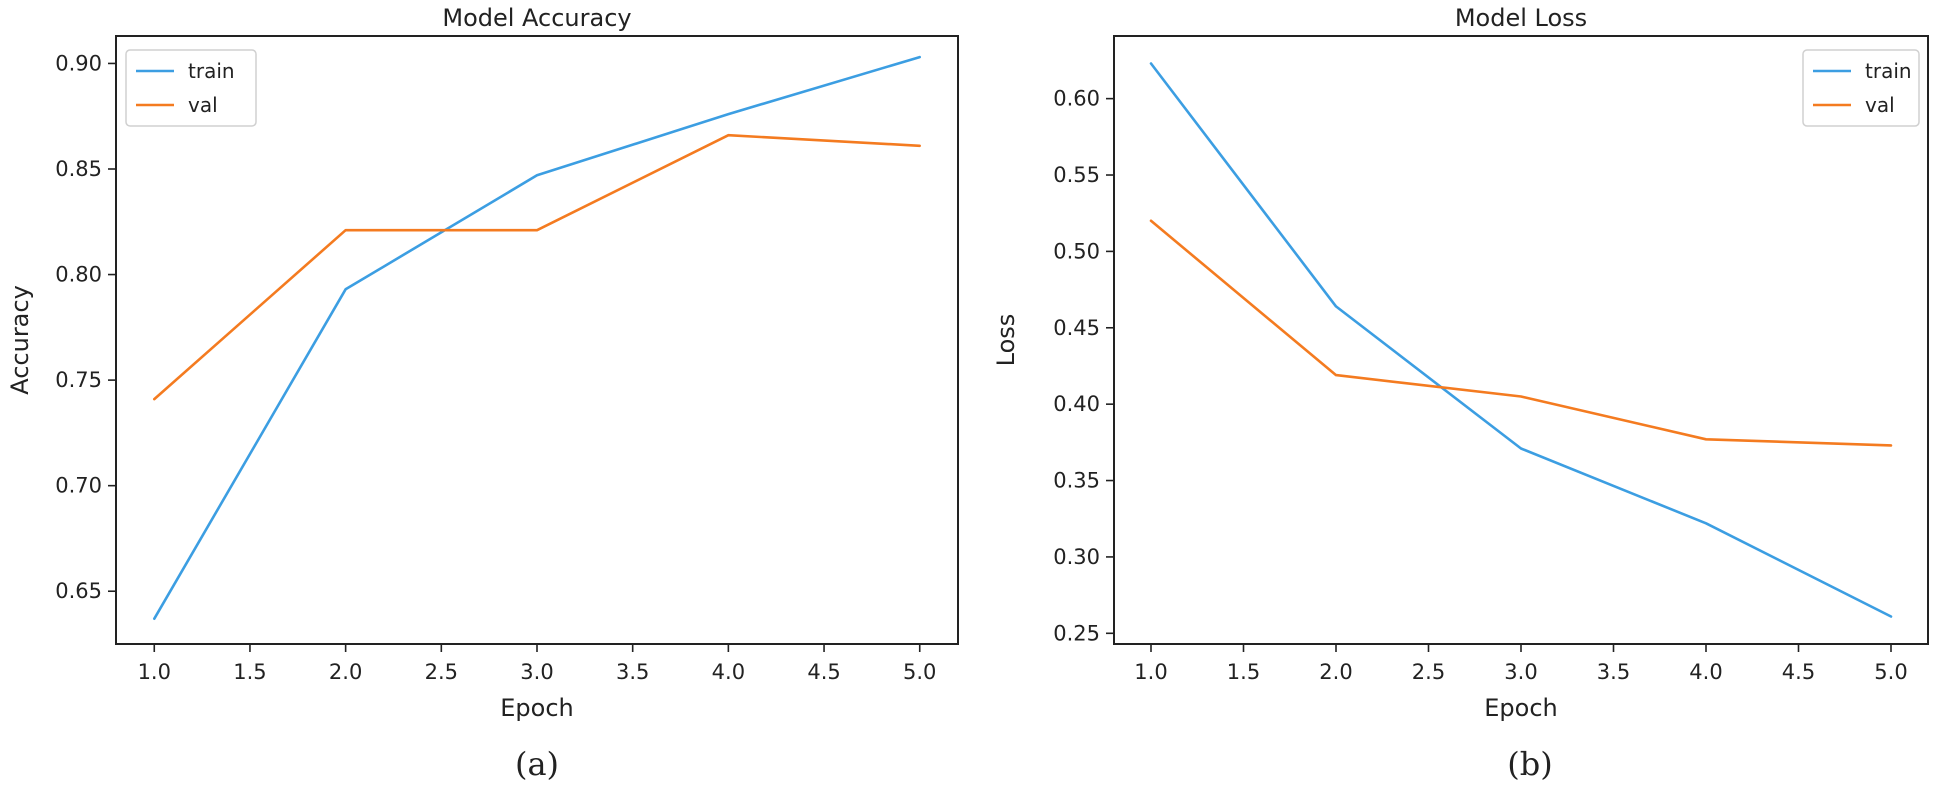  Describe the element at coordinates (20, 340) in the screenshot. I see `y-axis-label: Accuracy` at that location.